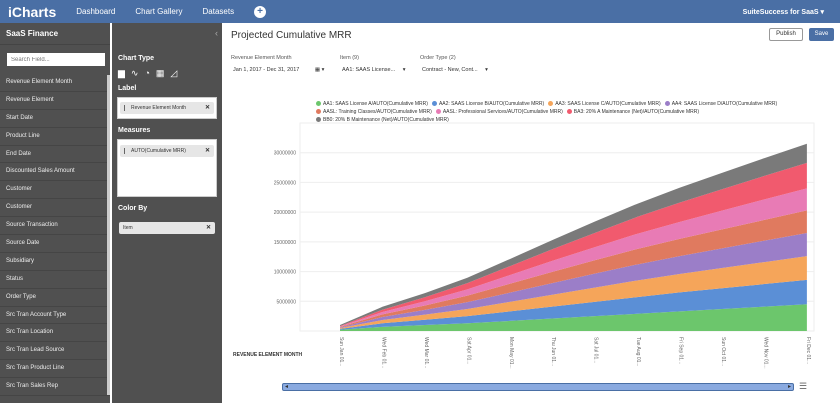  I want to click on field-item: End Date, so click(55, 155).